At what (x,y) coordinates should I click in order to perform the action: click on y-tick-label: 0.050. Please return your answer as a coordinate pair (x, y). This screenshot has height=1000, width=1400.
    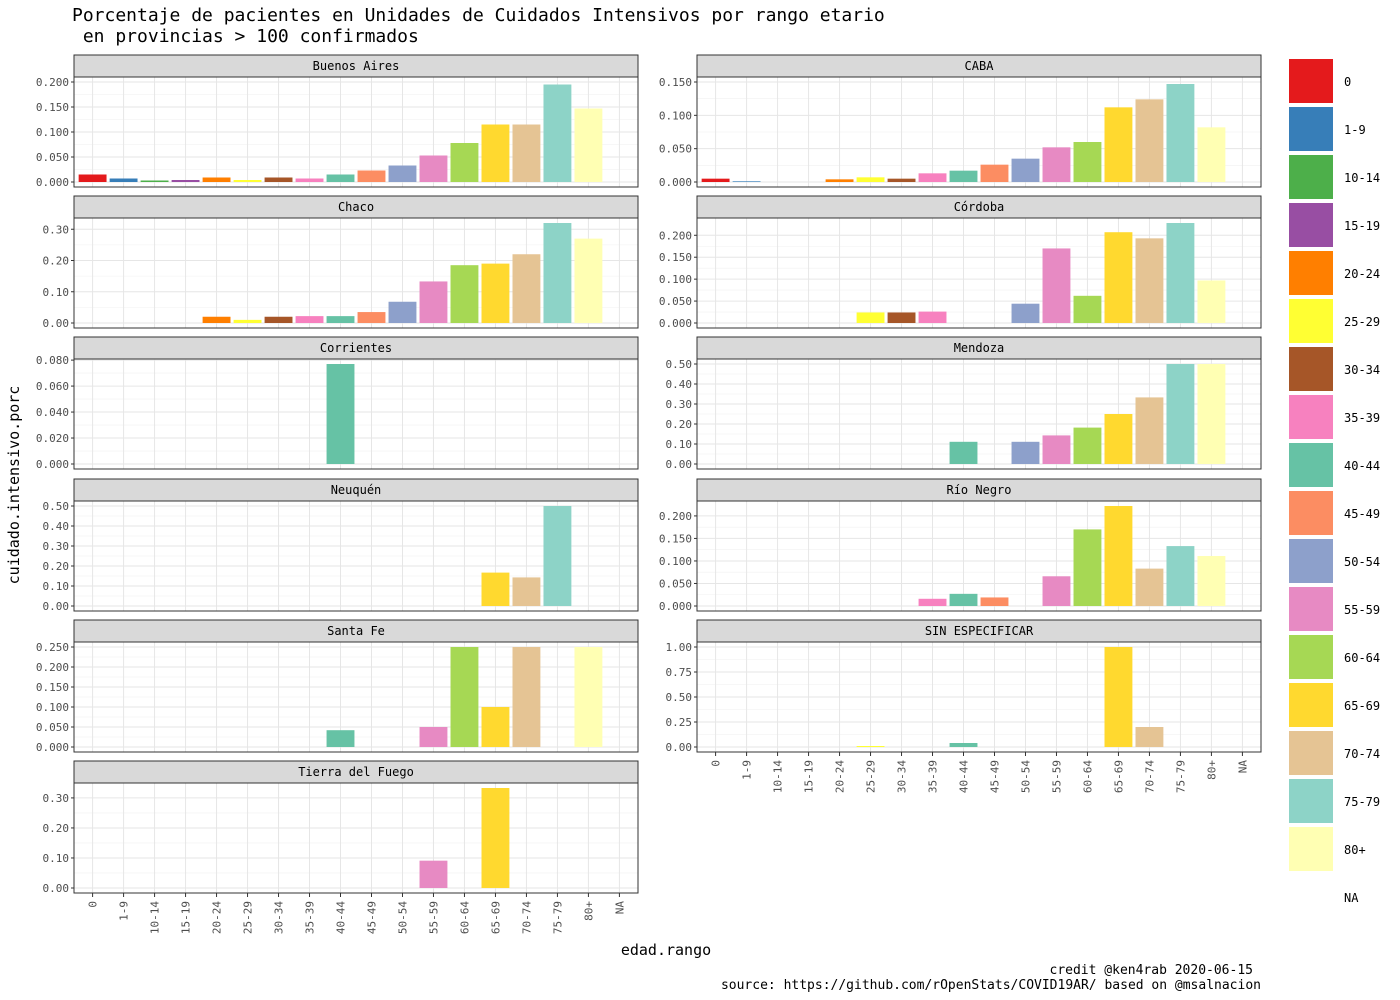
    Looking at the image, I should click on (675, 301).